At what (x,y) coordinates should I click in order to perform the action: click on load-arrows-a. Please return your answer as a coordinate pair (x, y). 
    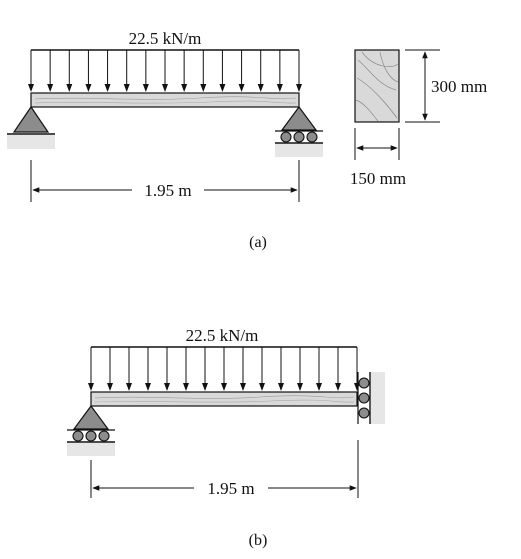
    Looking at the image, I should click on (165, 71).